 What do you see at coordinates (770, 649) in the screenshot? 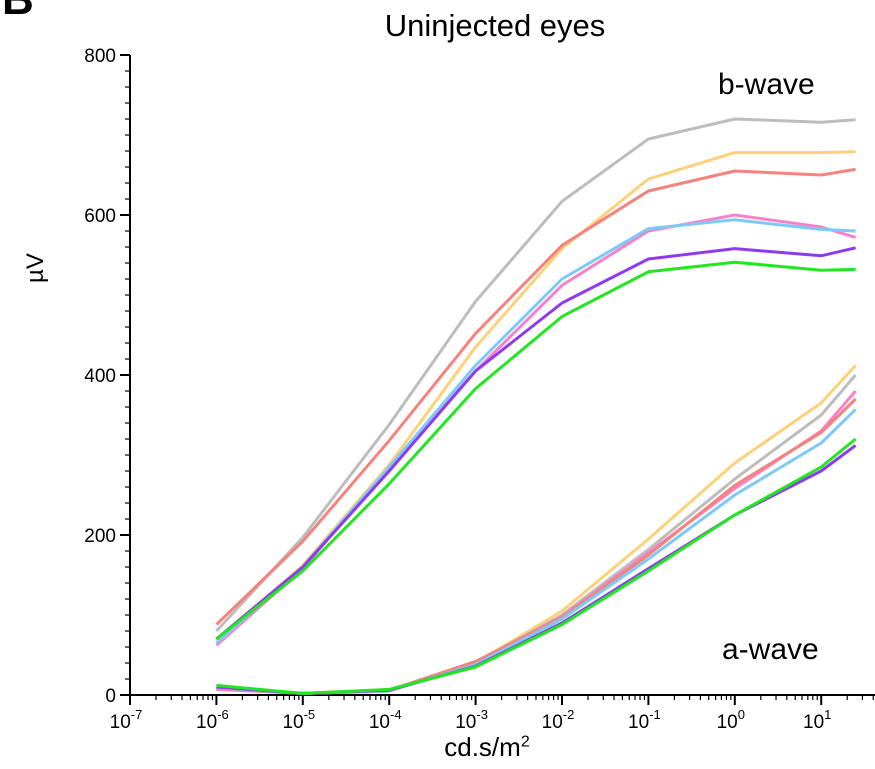
I see `a-wave-label: a-wave` at bounding box center [770, 649].